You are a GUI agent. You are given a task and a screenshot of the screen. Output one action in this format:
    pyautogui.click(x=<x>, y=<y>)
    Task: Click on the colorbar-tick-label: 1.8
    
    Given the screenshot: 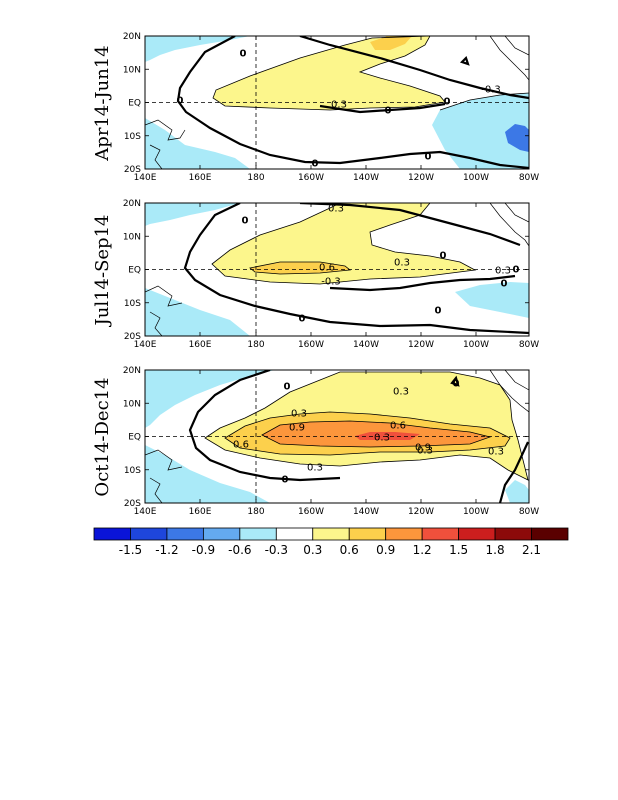 What is the action you would take?
    pyautogui.click(x=495, y=550)
    